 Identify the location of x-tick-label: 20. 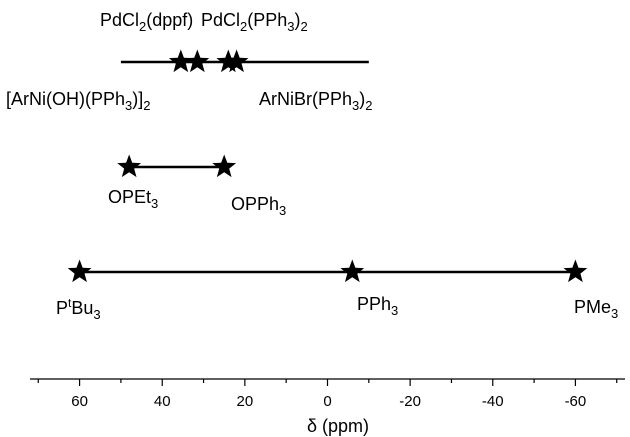
(245, 401).